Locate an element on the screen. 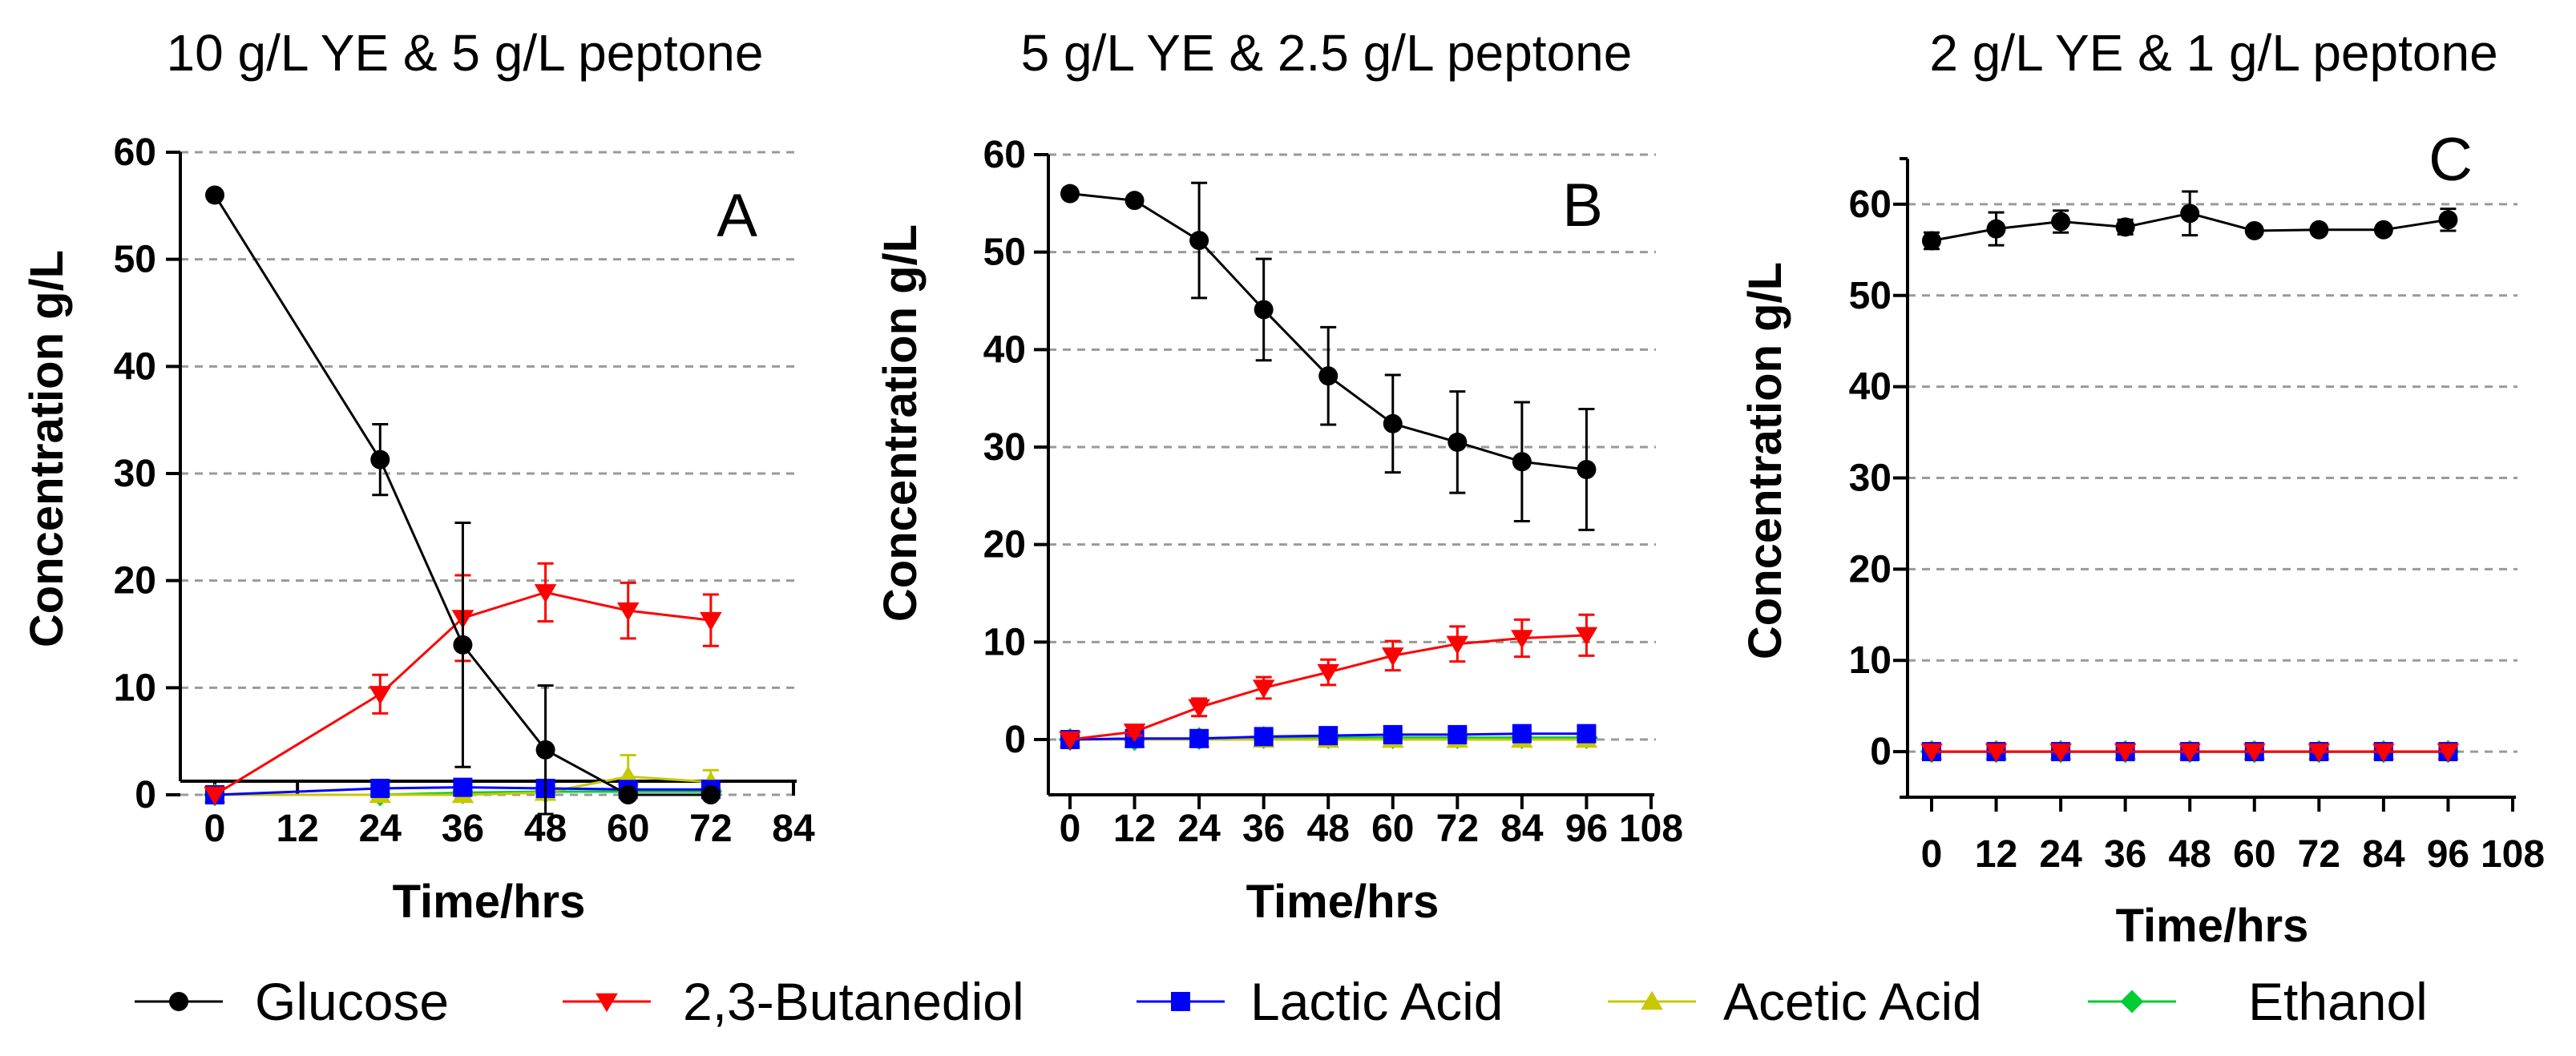 This screenshot has height=1056, width=2576. series-lactic-acid is located at coordinates (463, 790).